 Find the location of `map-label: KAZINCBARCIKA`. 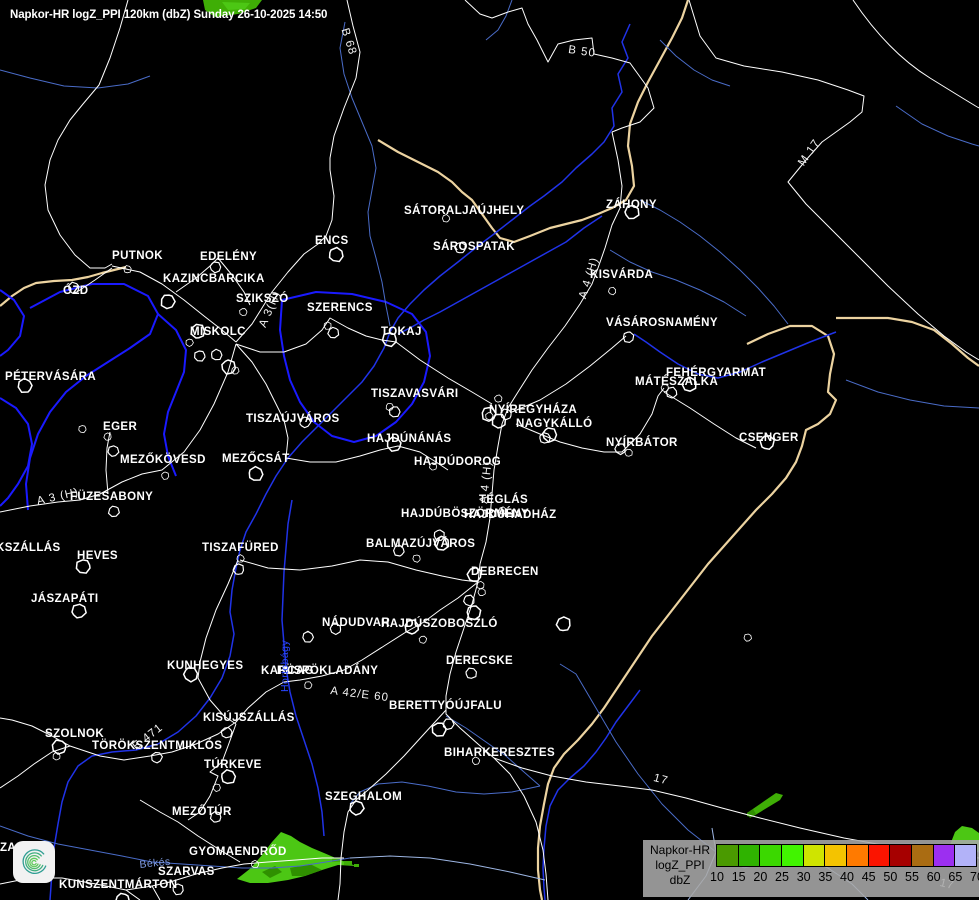

map-label: KAZINCBARCIKA is located at coordinates (214, 279).